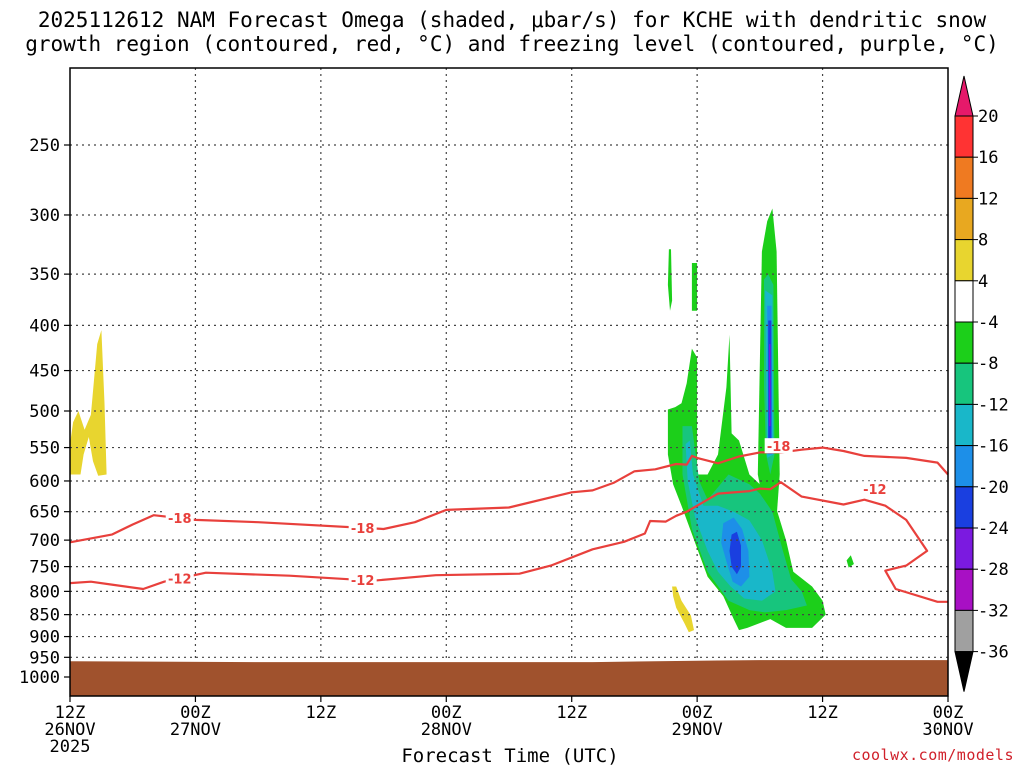 The height and width of the screenshot is (768, 1024). Describe the element at coordinates (993, 611) in the screenshot. I see `colorbar-label: -32` at that location.